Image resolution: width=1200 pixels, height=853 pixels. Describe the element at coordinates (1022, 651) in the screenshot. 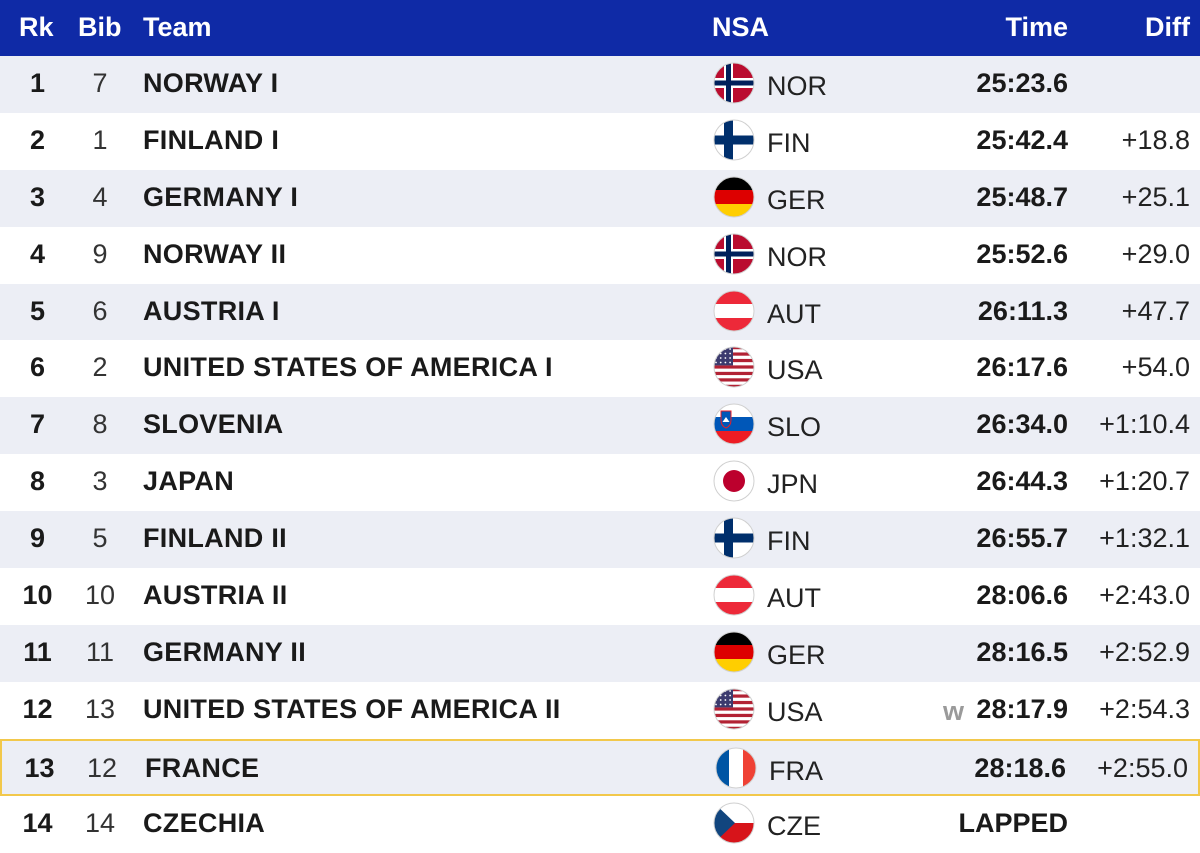

I see `time-cell: 28:16.5` at that location.